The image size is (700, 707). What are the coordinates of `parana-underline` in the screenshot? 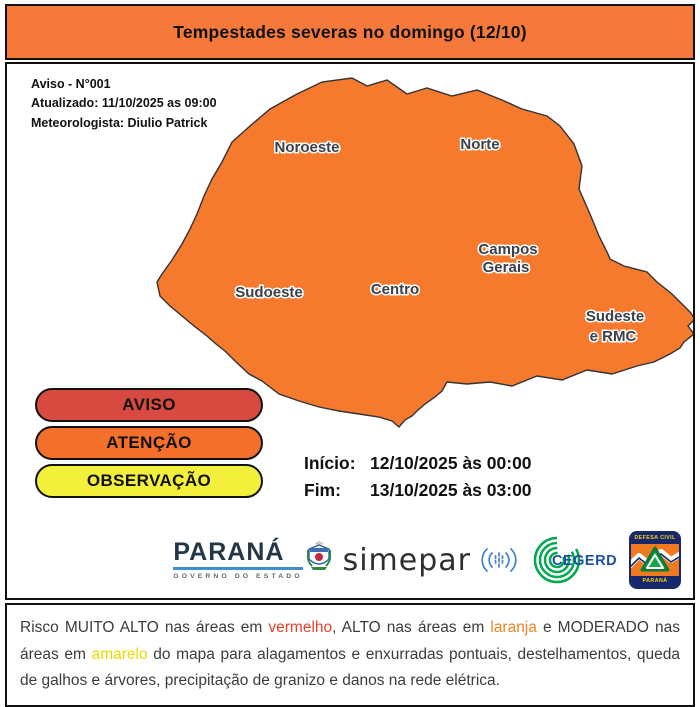 It's located at (238, 568).